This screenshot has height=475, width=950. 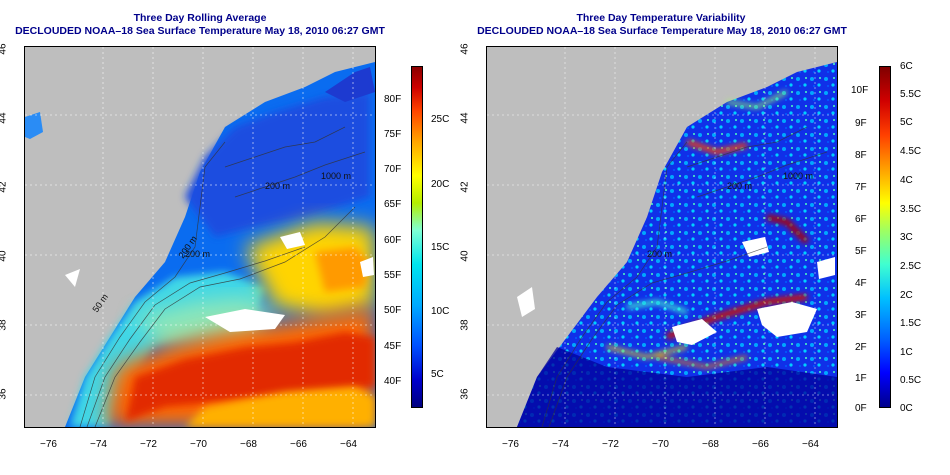 What do you see at coordinates (861, 251) in the screenshot?
I see `colorbar-label-f: 5F` at bounding box center [861, 251].